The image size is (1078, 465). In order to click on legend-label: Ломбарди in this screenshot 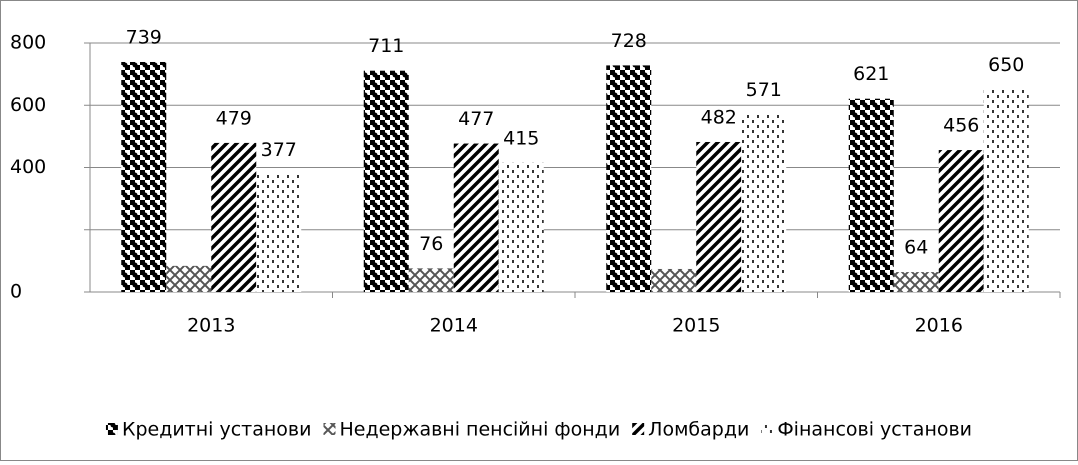, I will do `click(698, 430)`.